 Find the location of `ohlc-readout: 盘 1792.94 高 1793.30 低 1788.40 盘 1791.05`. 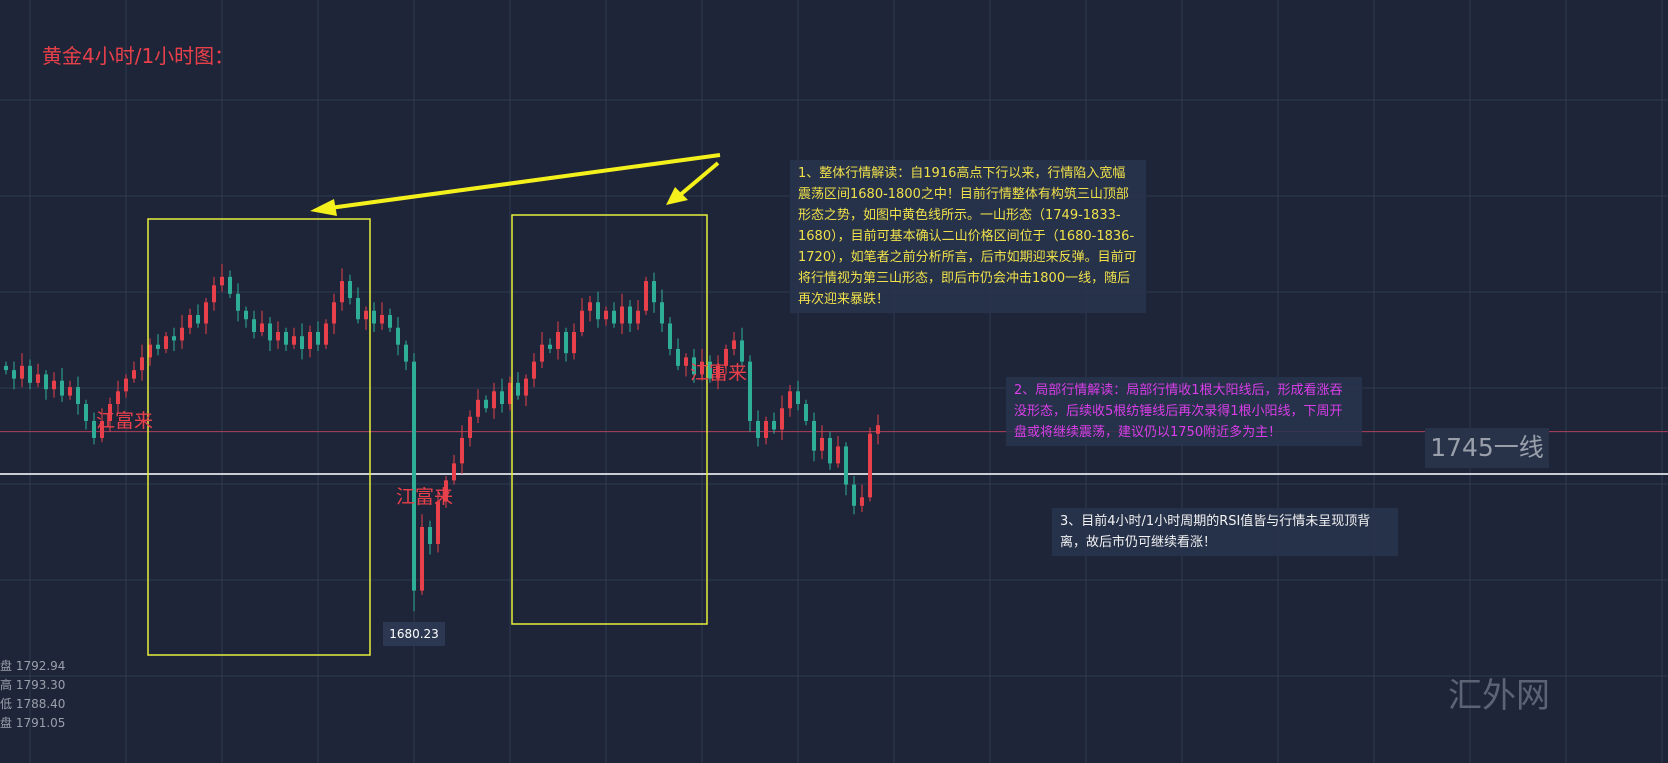

ohlc-readout: 盘 1792.94 高 1793.30 低 1788.40 盘 1791.05 is located at coordinates (32, 695).